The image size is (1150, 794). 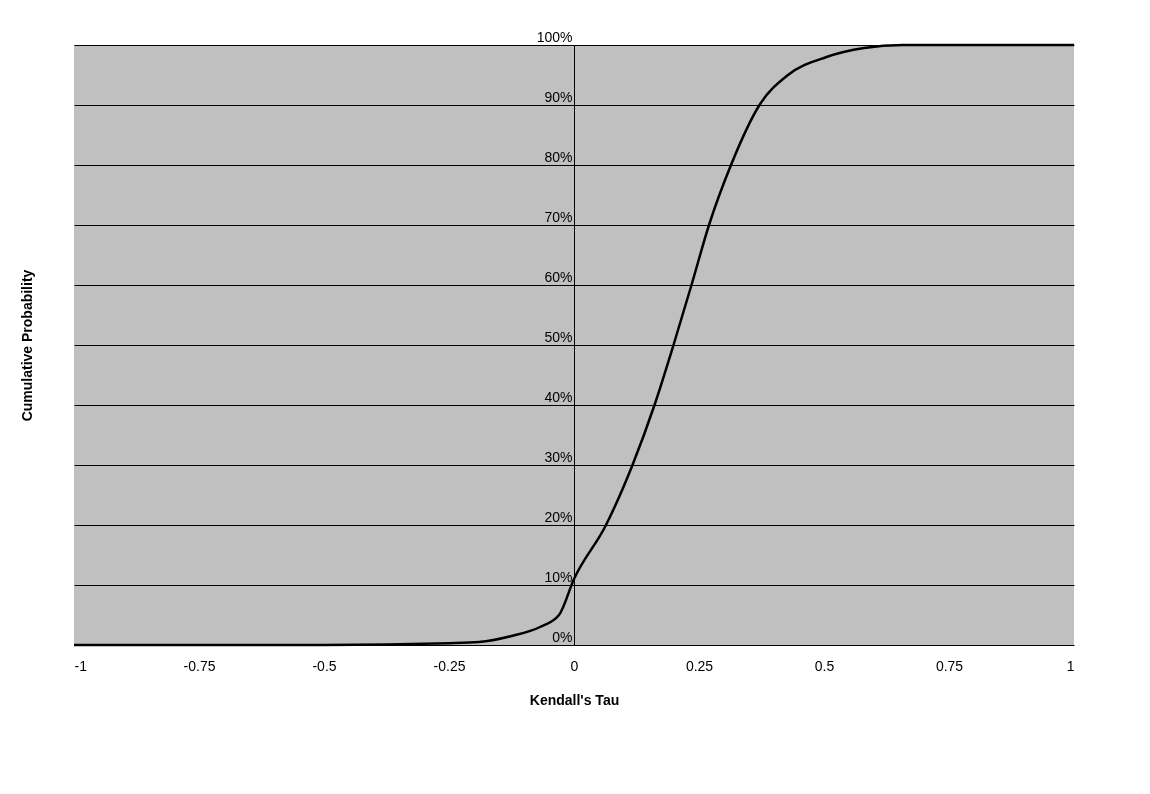 I want to click on y-tick-label: 20%, so click(x=558, y=516).